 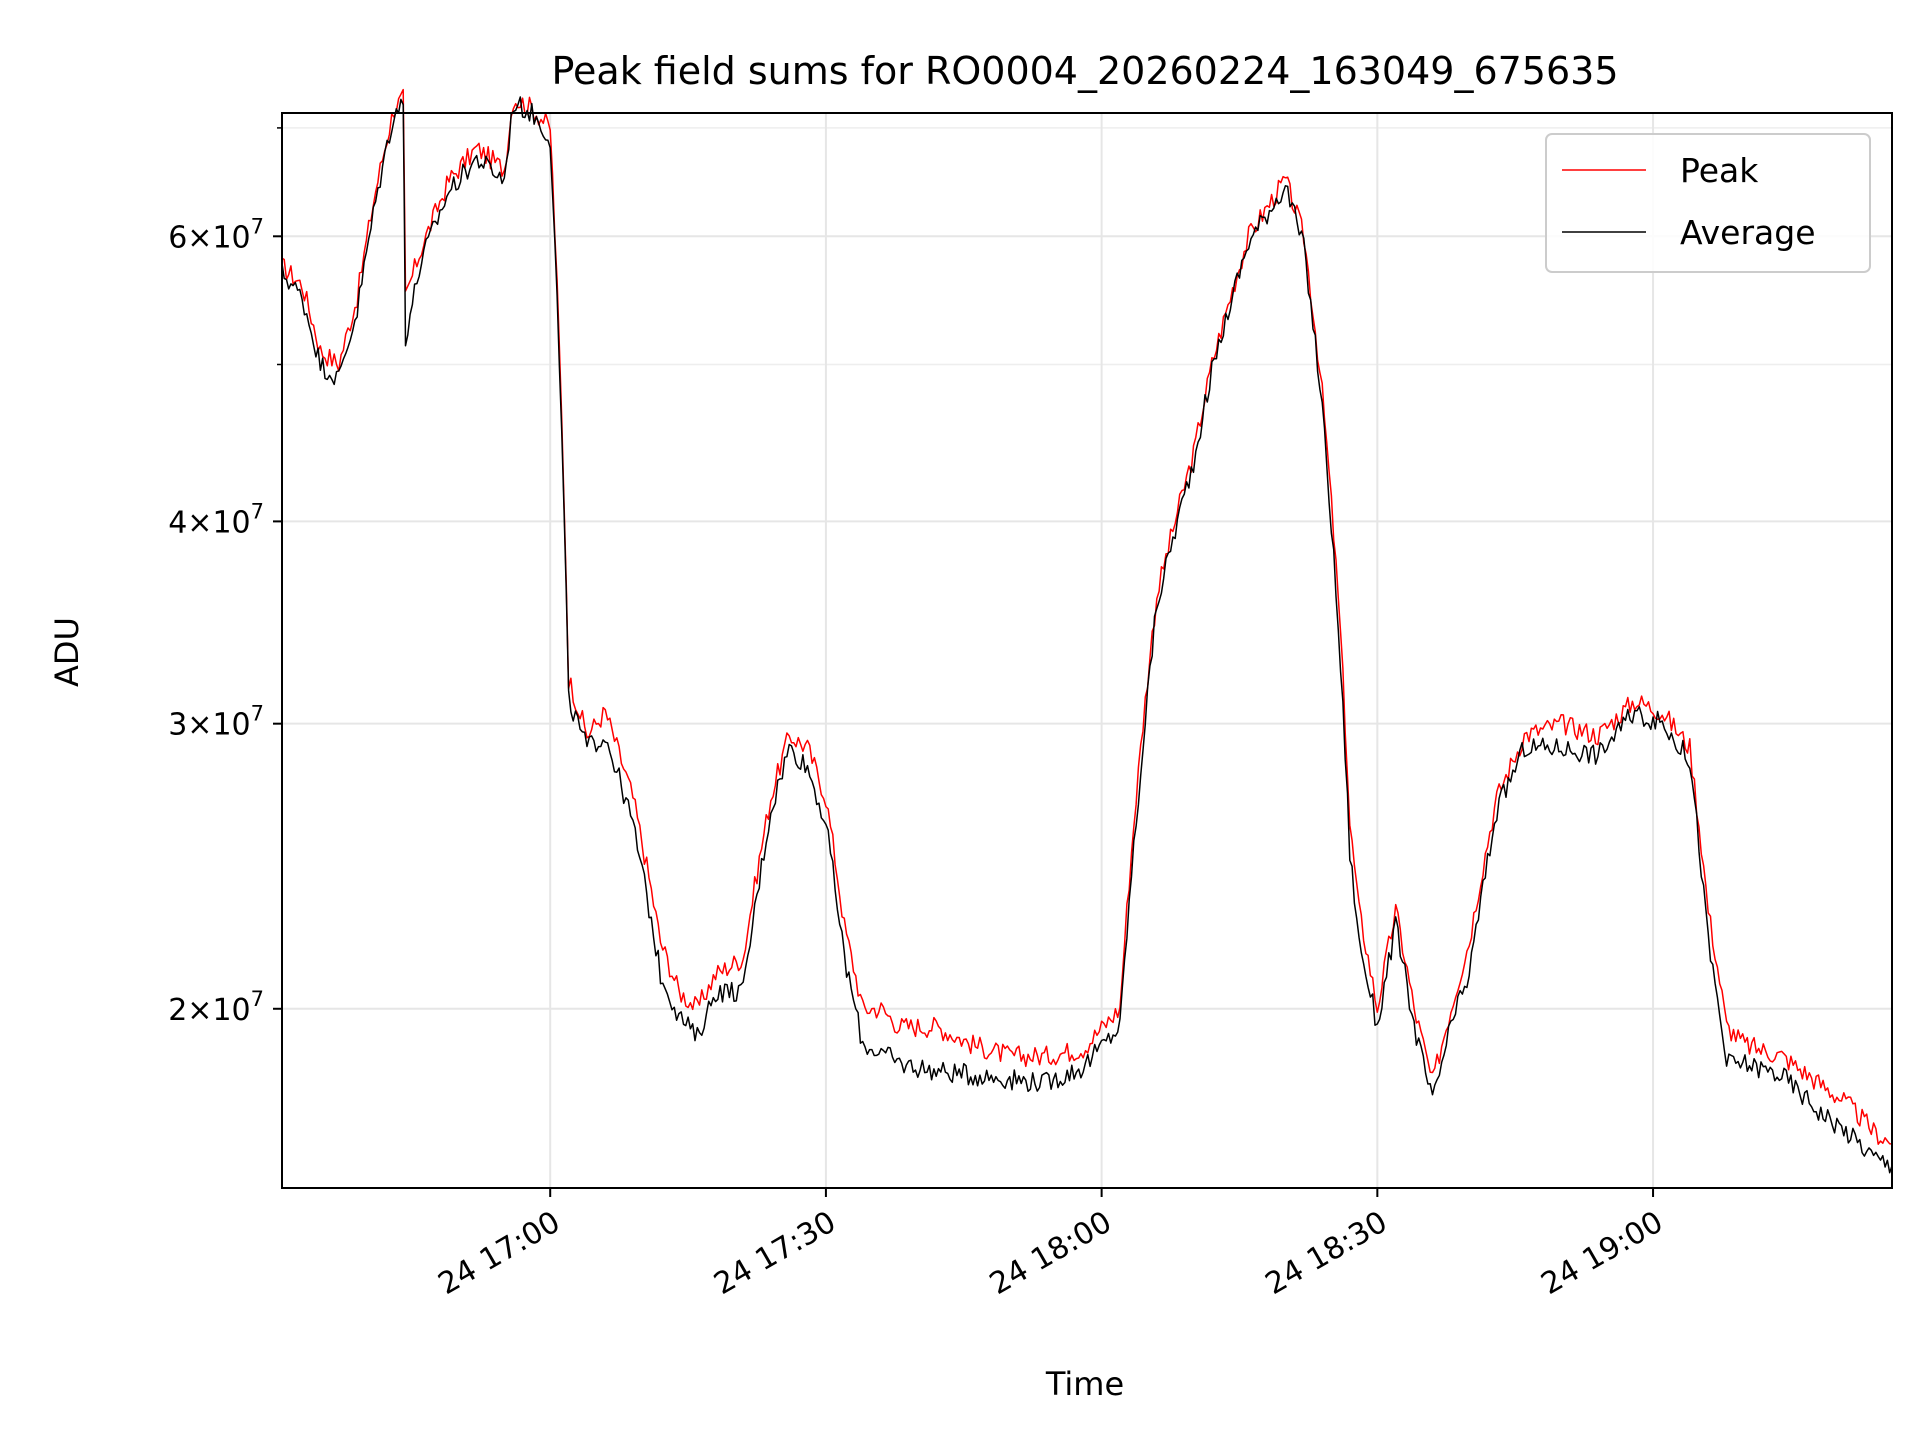 I want to click on y-tick-label: 6×107, so click(x=216, y=234).